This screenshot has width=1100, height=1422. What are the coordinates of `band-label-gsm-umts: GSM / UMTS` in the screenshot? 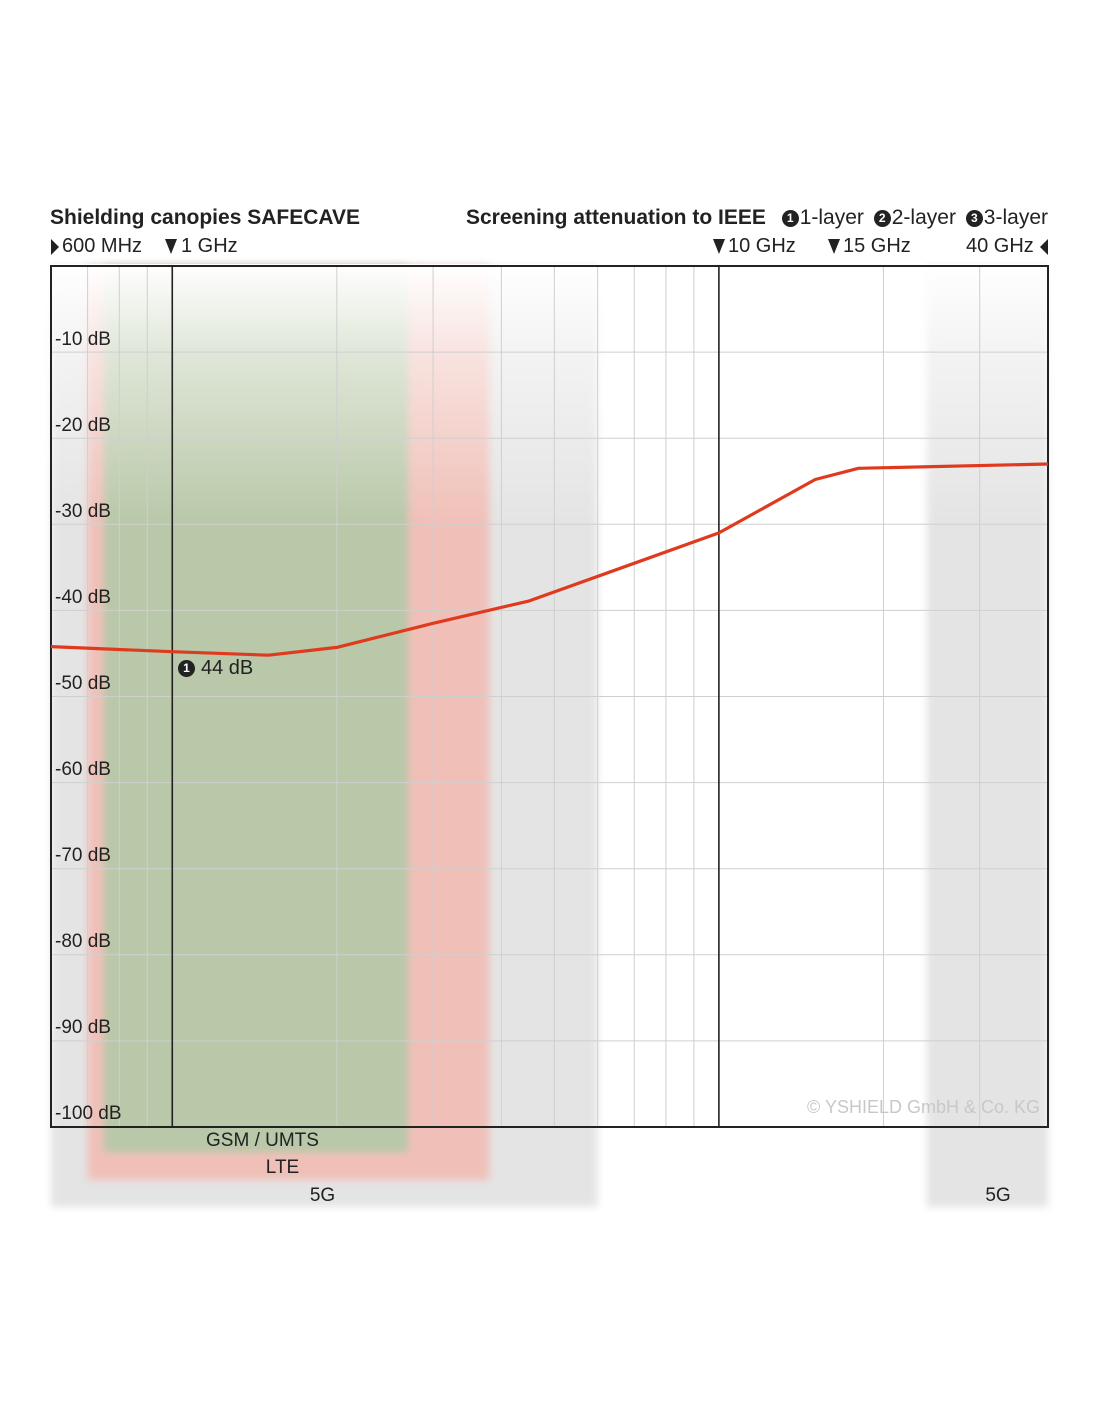 It's located at (262, 1140).